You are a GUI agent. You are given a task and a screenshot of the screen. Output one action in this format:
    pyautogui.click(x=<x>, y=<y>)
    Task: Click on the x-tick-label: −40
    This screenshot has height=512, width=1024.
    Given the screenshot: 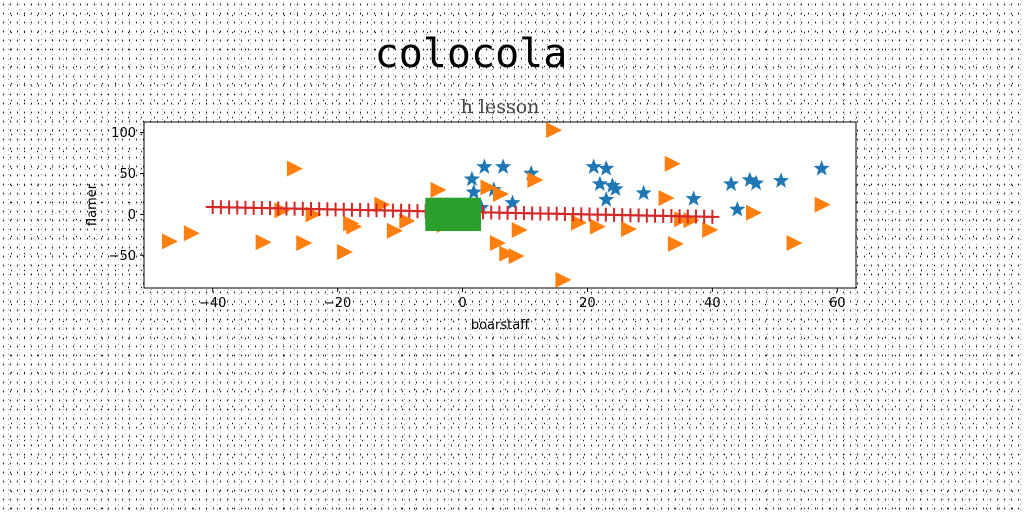 What is the action you would take?
    pyautogui.click(x=212, y=303)
    